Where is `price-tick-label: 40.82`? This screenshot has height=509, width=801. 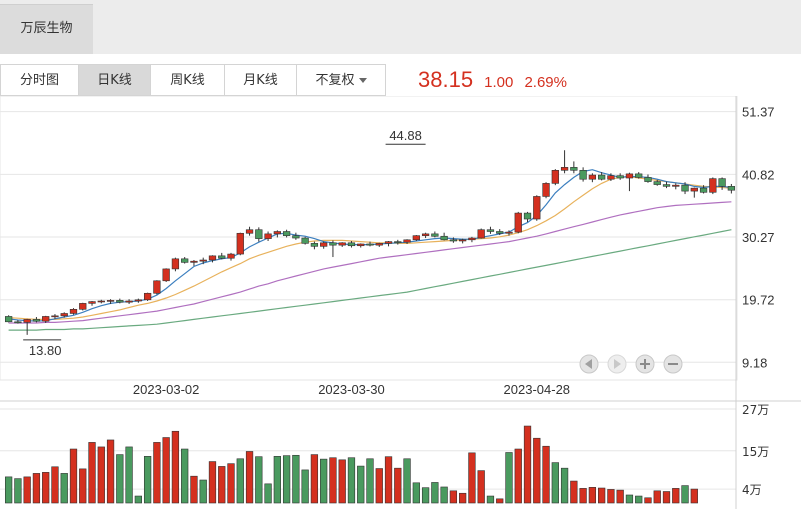 price-tick-label: 40.82 is located at coordinates (758, 174).